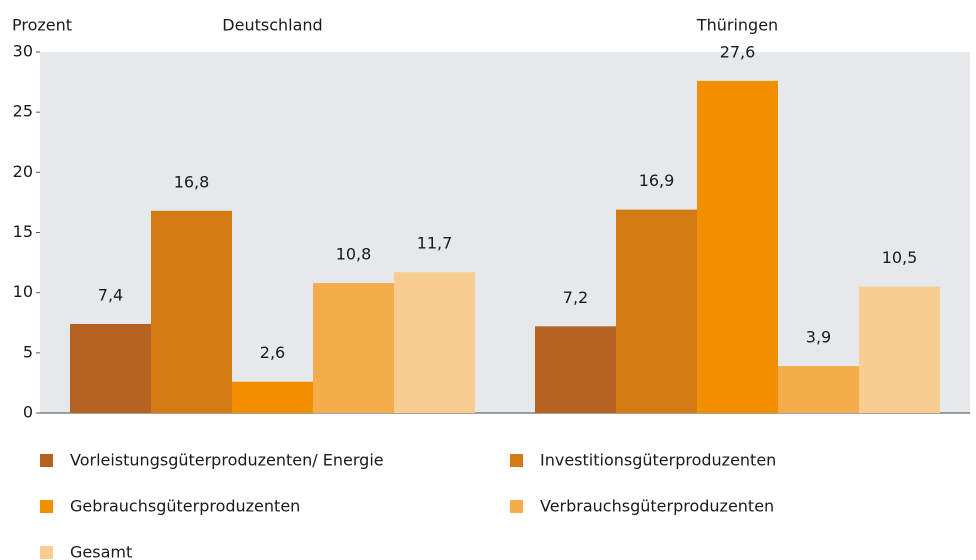  Describe the element at coordinates (110, 294) in the screenshot. I see `value-label: 7,4` at that location.